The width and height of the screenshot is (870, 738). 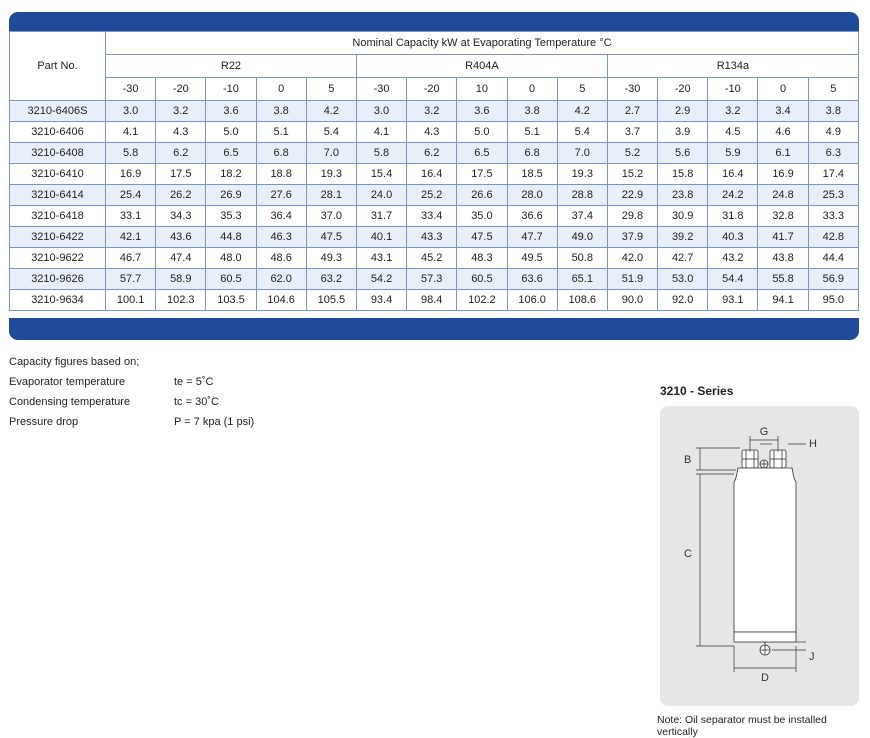 What do you see at coordinates (67, 382) in the screenshot?
I see `note-label: Evaporator temperature` at bounding box center [67, 382].